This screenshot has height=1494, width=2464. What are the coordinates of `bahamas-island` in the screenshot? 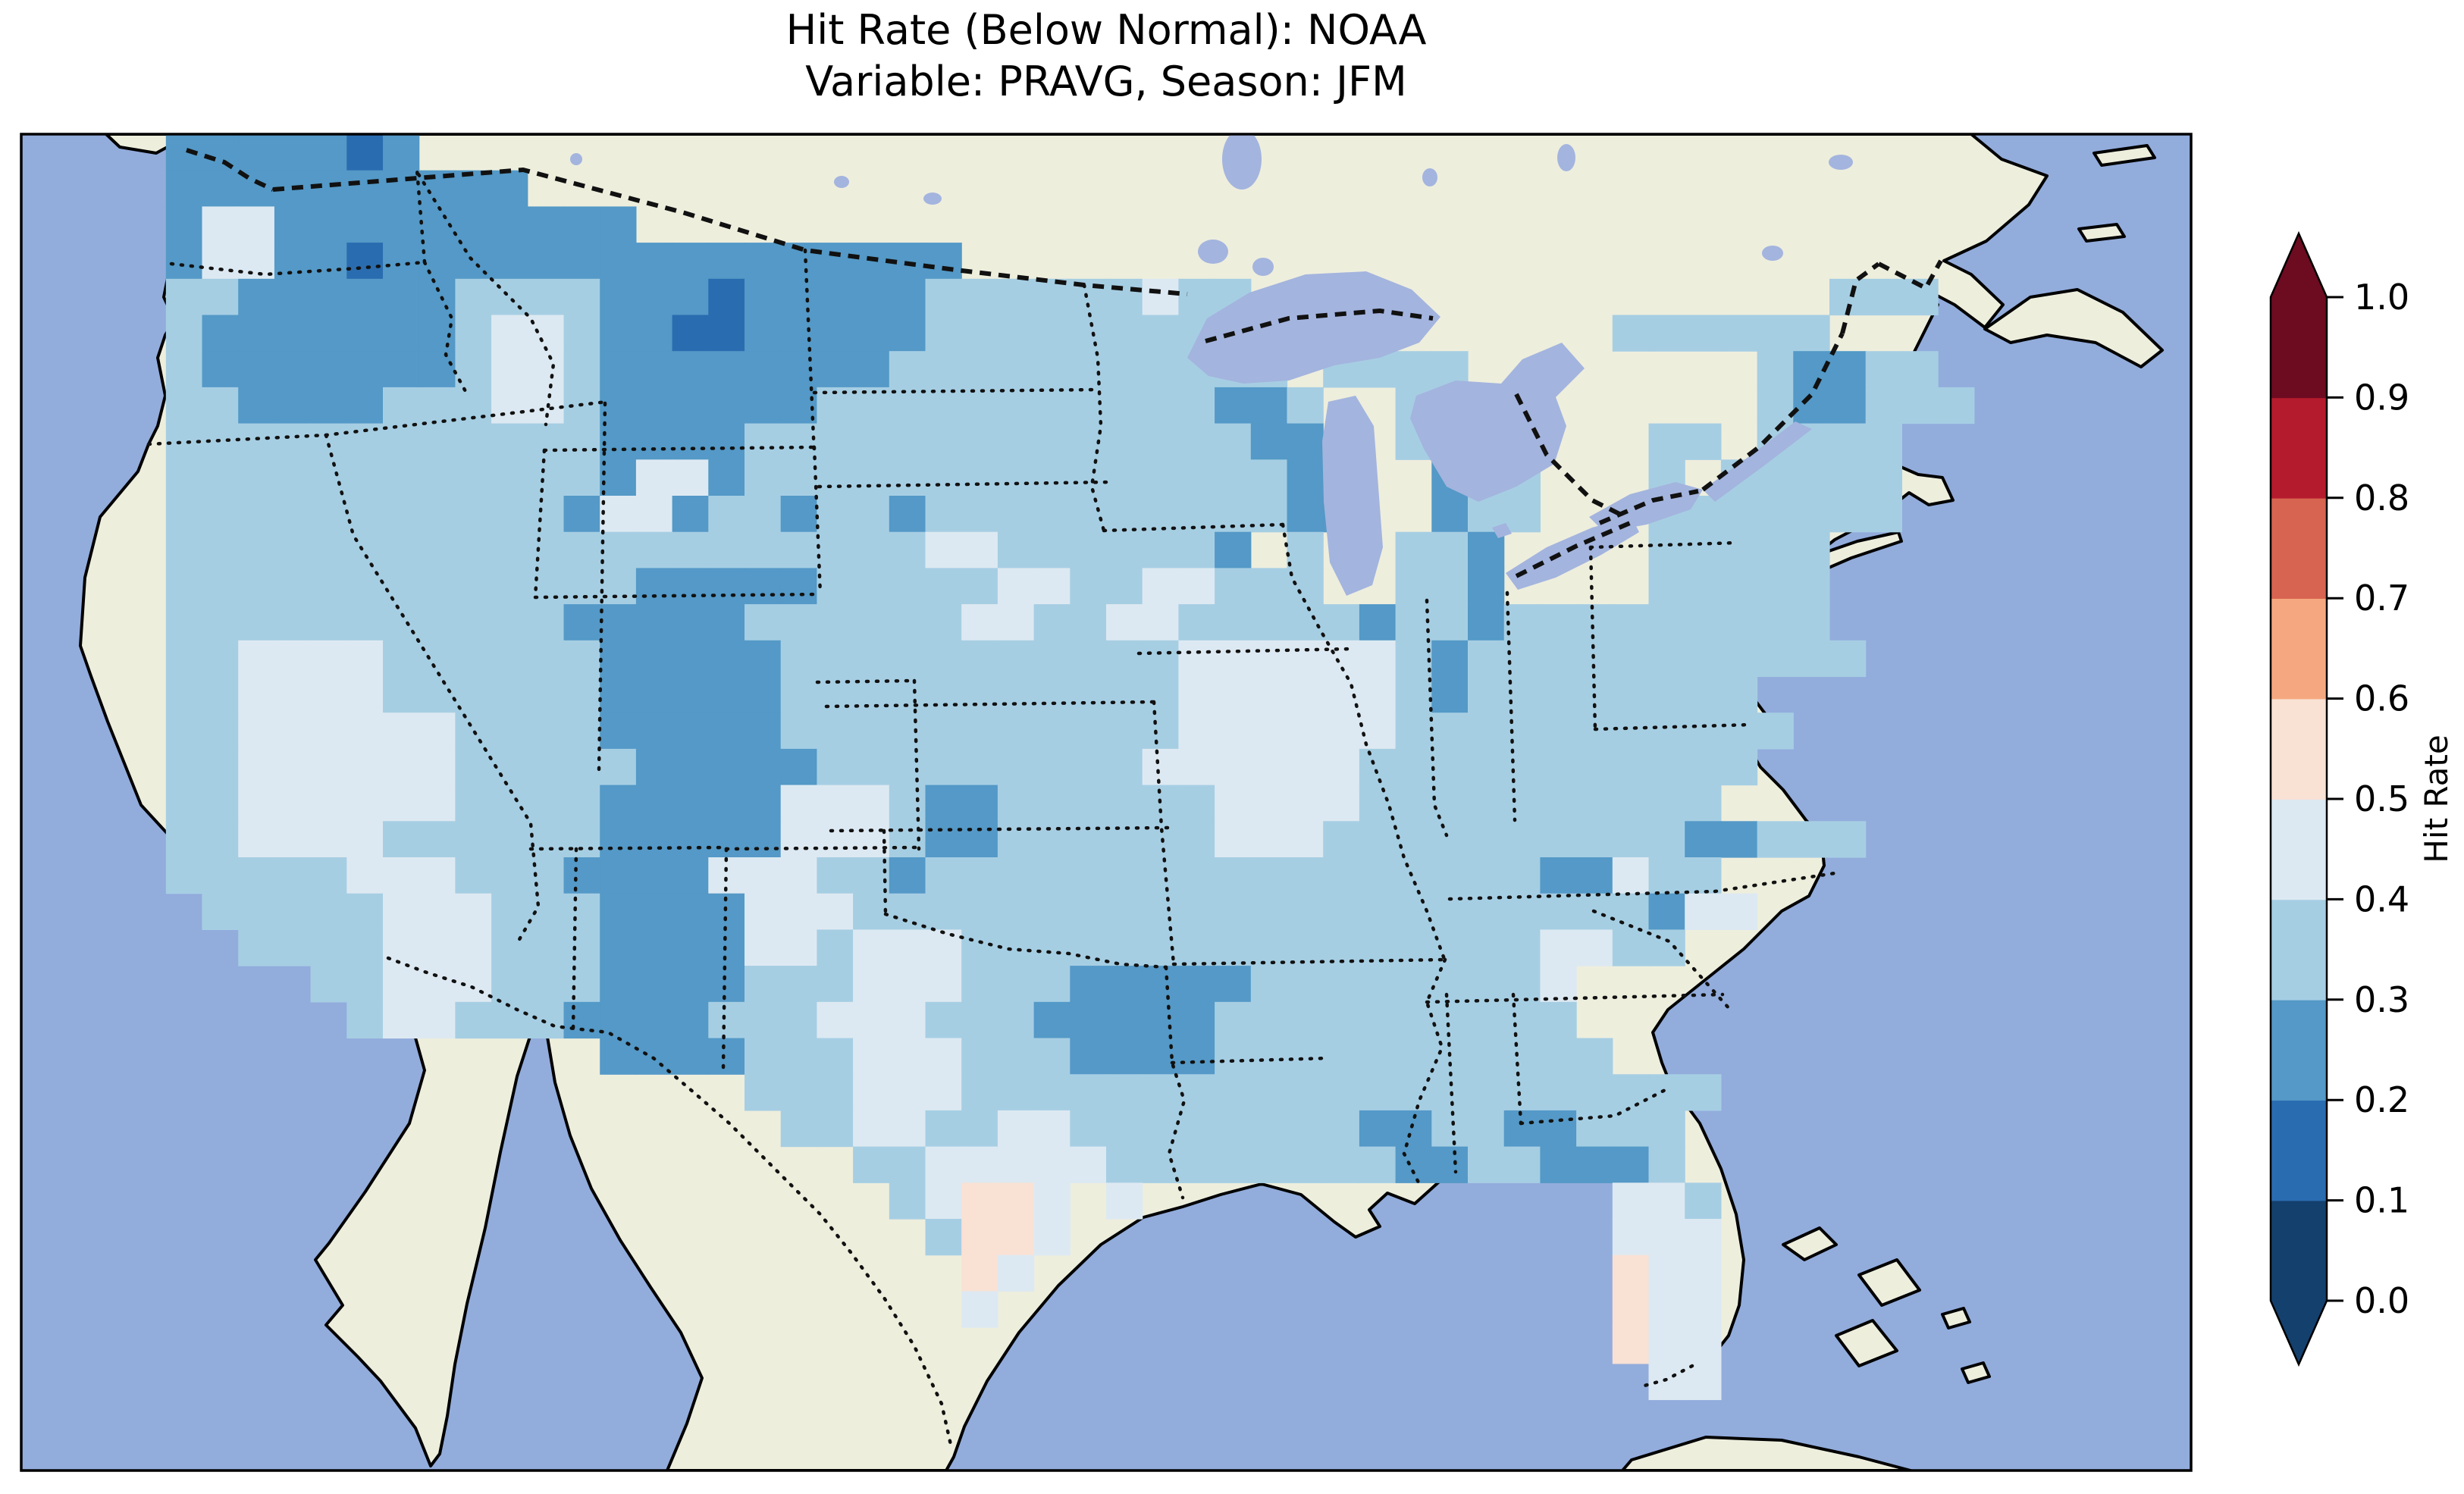 It's located at (1976, 1372).